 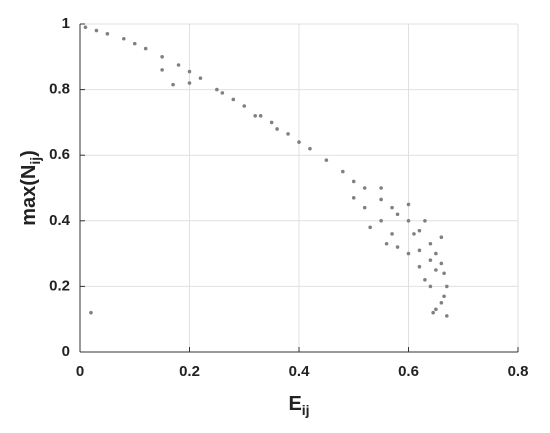 I want to click on y-tick-label: 0.6, so click(x=59, y=154).